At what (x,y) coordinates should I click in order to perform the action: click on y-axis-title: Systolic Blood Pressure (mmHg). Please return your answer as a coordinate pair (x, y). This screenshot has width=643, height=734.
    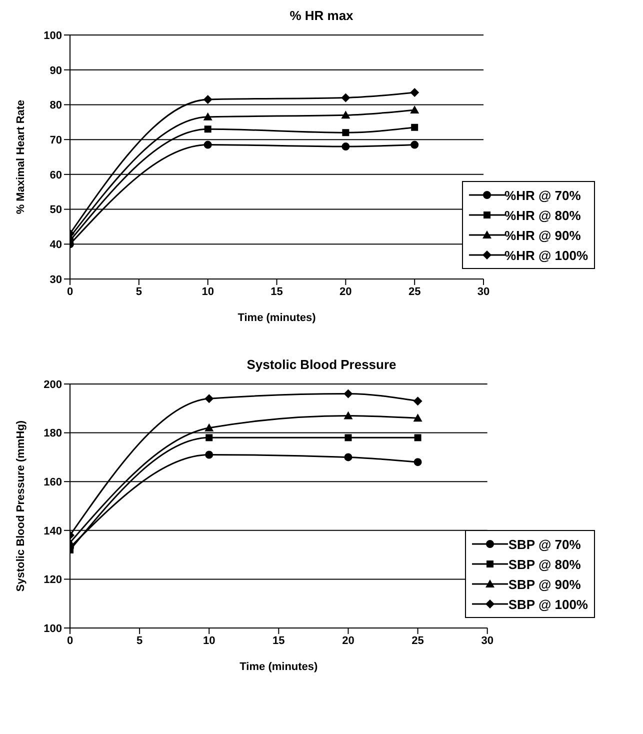
    Looking at the image, I should click on (20, 506).